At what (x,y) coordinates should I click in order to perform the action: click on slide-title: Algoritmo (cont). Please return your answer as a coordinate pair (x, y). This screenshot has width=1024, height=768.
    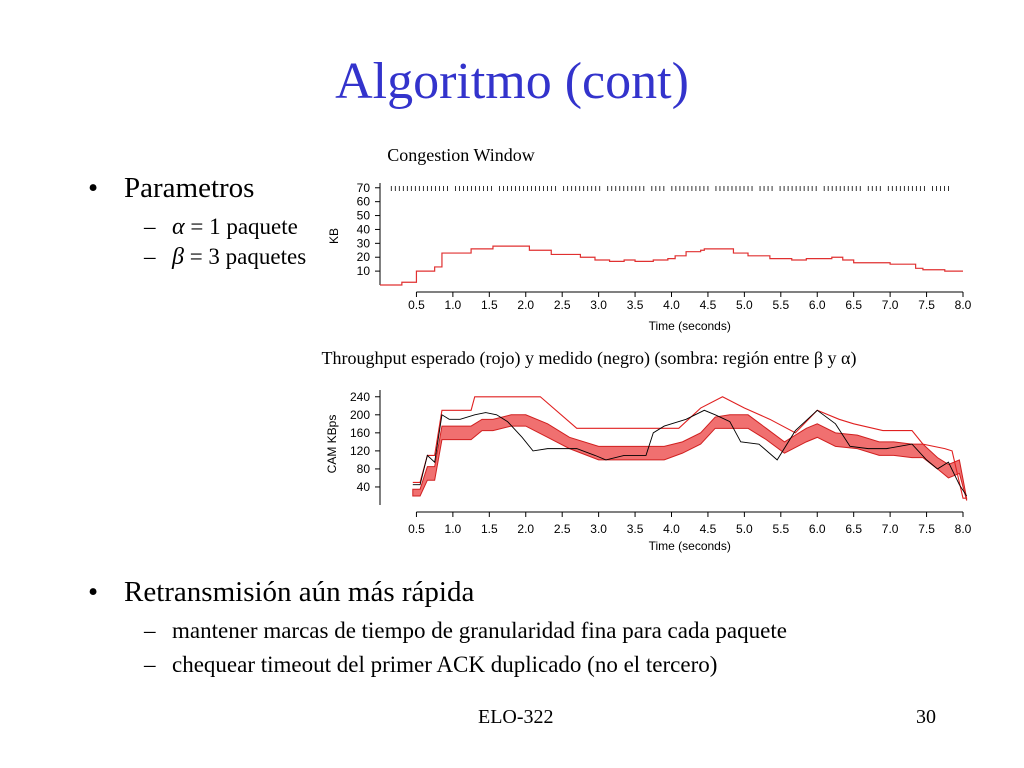
    Looking at the image, I should click on (512, 81).